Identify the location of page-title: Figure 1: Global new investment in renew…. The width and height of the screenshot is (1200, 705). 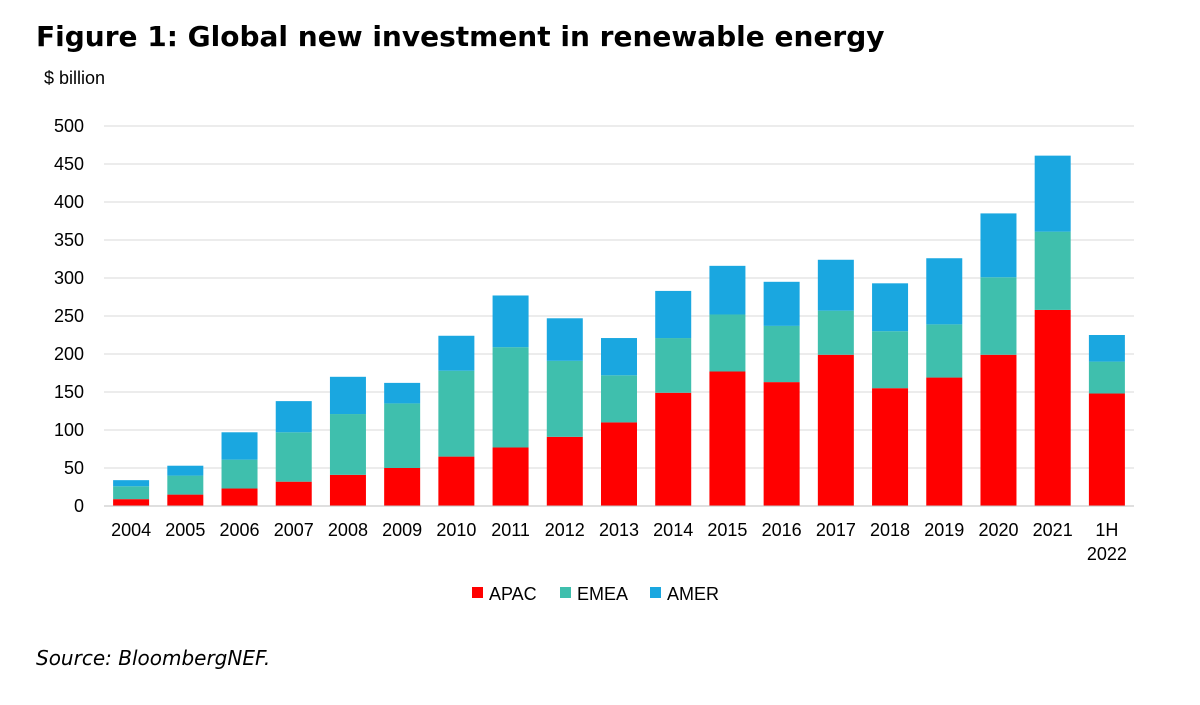
(460, 36).